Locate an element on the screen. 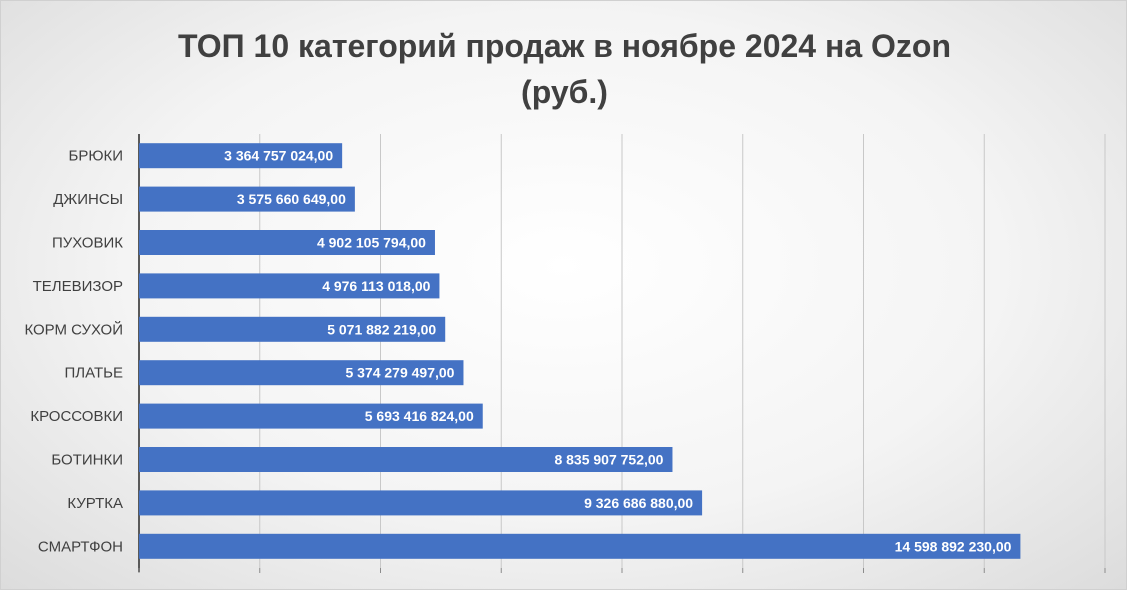 This screenshot has height=591, width=1127. data-label: 3 364 757 024,00 is located at coordinates (278, 156).